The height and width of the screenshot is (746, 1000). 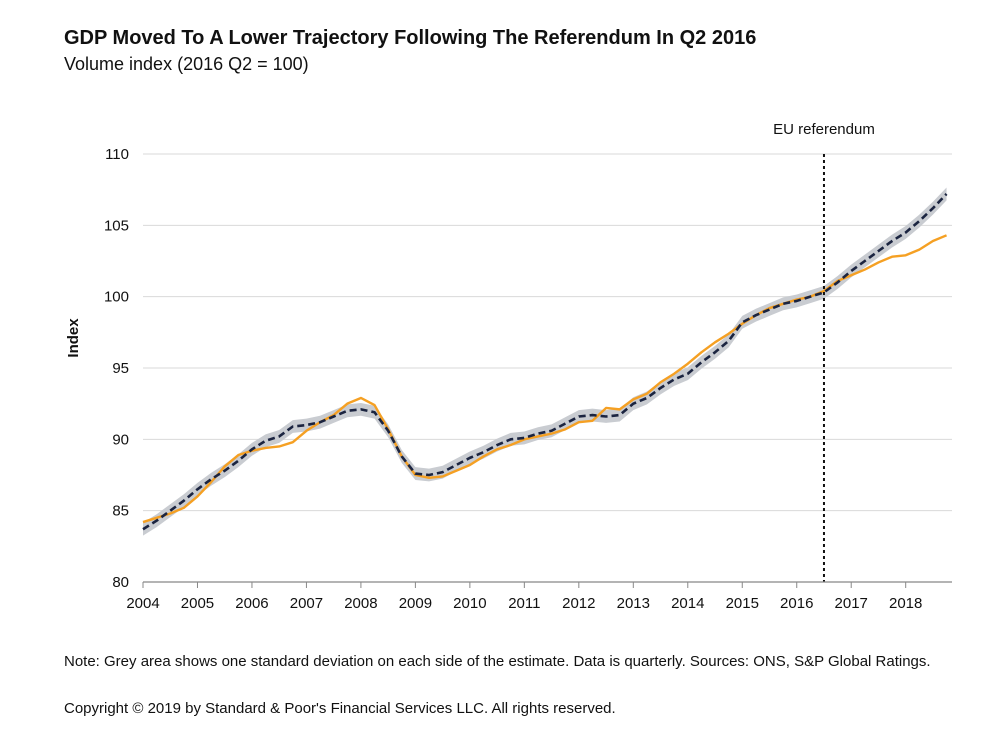 What do you see at coordinates (578, 603) in the screenshot?
I see `x-tick-label-2012: 2012` at bounding box center [578, 603].